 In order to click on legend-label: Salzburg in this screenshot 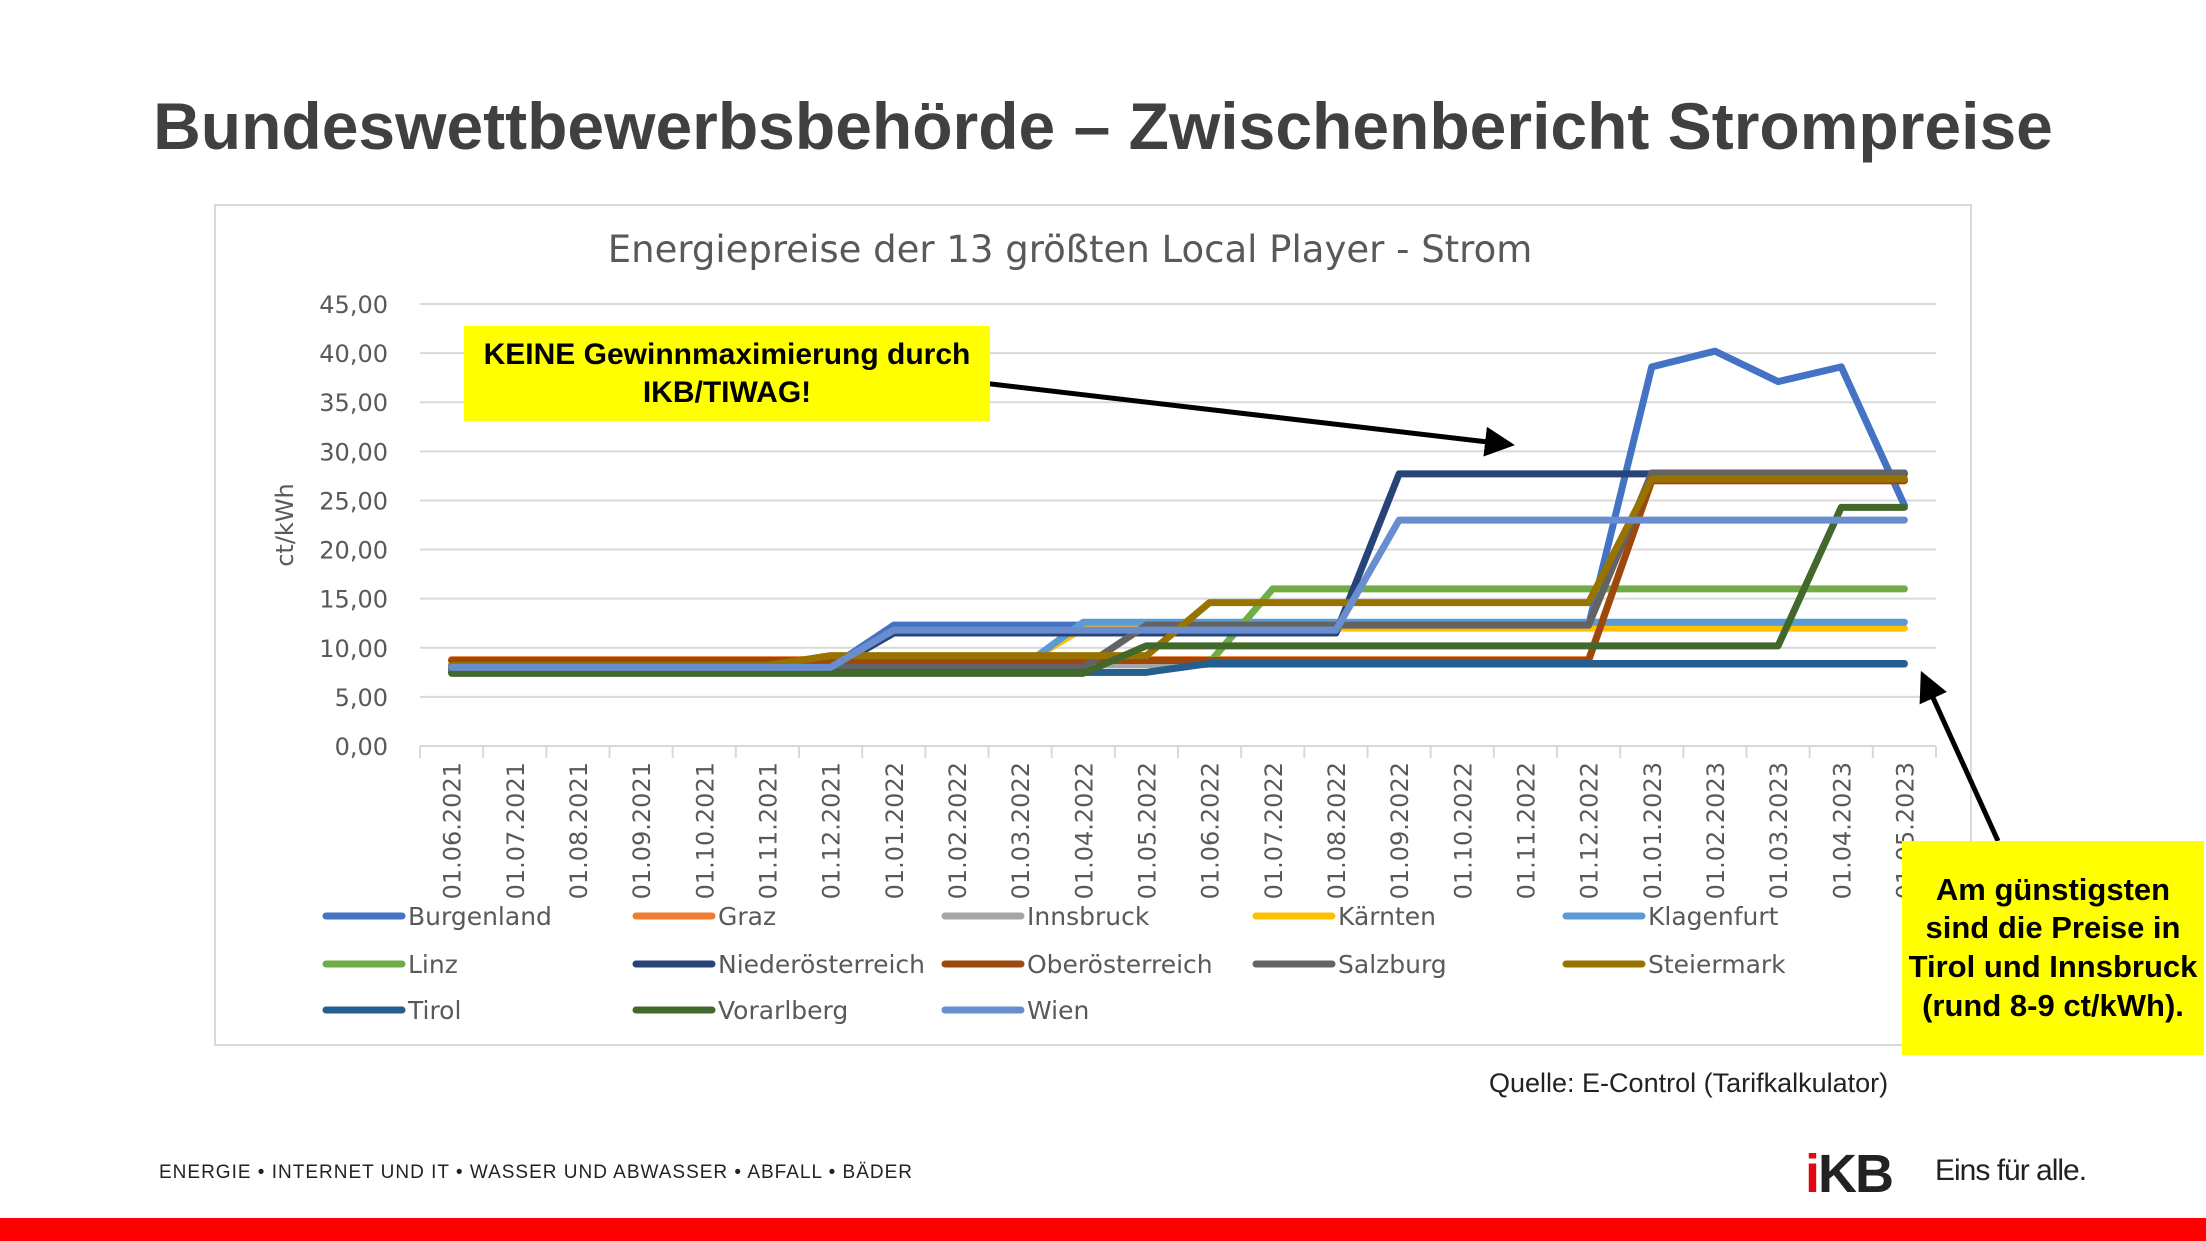, I will do `click(1392, 964)`.